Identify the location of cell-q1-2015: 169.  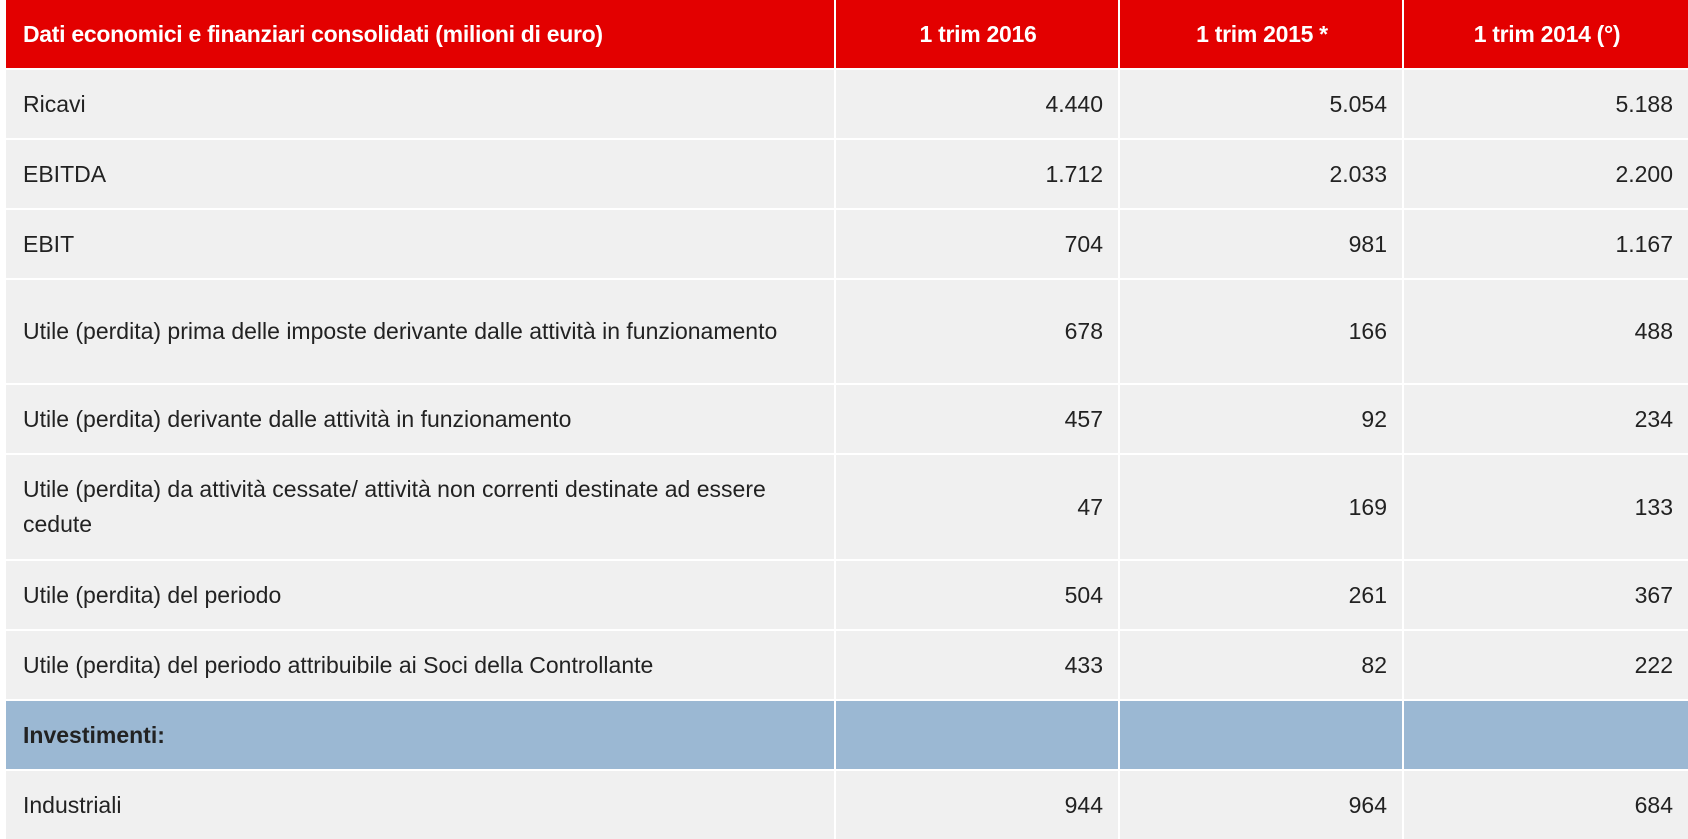
(1261, 506).